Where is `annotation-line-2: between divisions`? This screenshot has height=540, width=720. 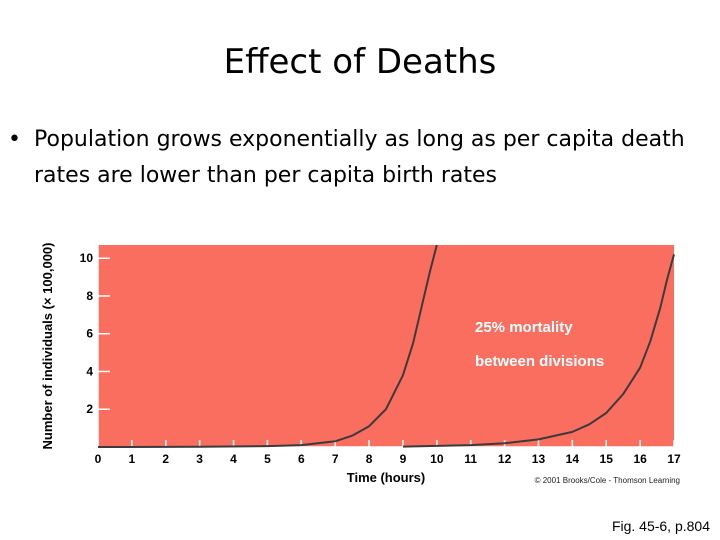
annotation-line-2: between divisions is located at coordinates (539, 361).